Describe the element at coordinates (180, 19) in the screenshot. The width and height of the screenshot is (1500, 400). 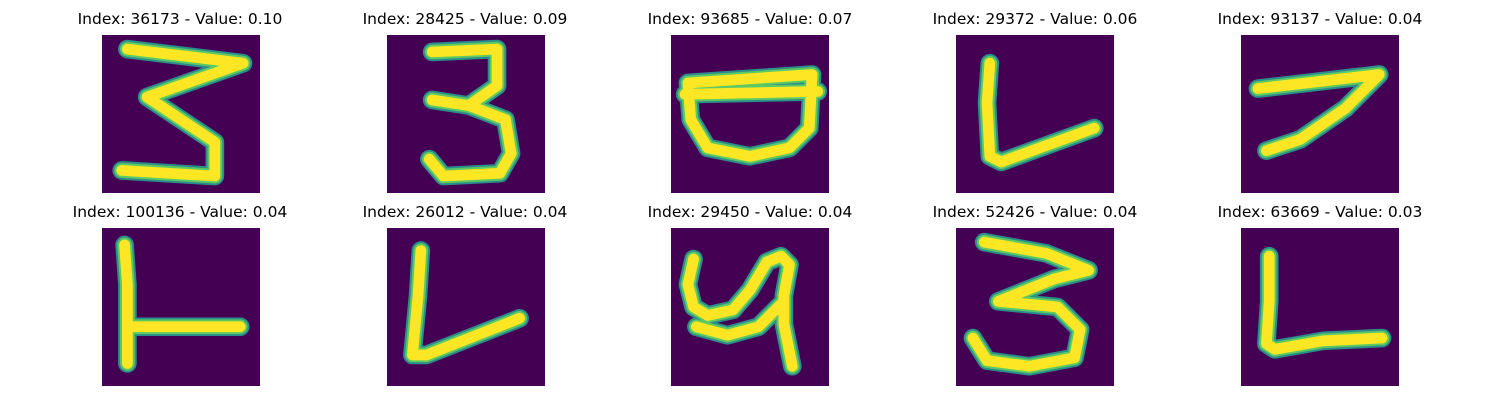
I see `panel-title: Index: 36173 - Value: 0.10` at that location.